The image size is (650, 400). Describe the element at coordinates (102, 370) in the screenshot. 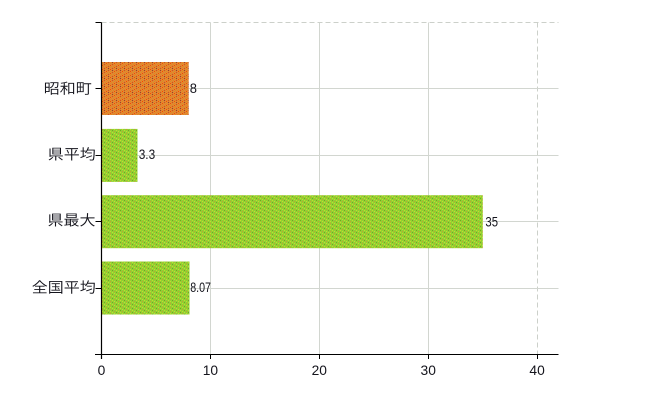

I see `svg-text: 0` at that location.